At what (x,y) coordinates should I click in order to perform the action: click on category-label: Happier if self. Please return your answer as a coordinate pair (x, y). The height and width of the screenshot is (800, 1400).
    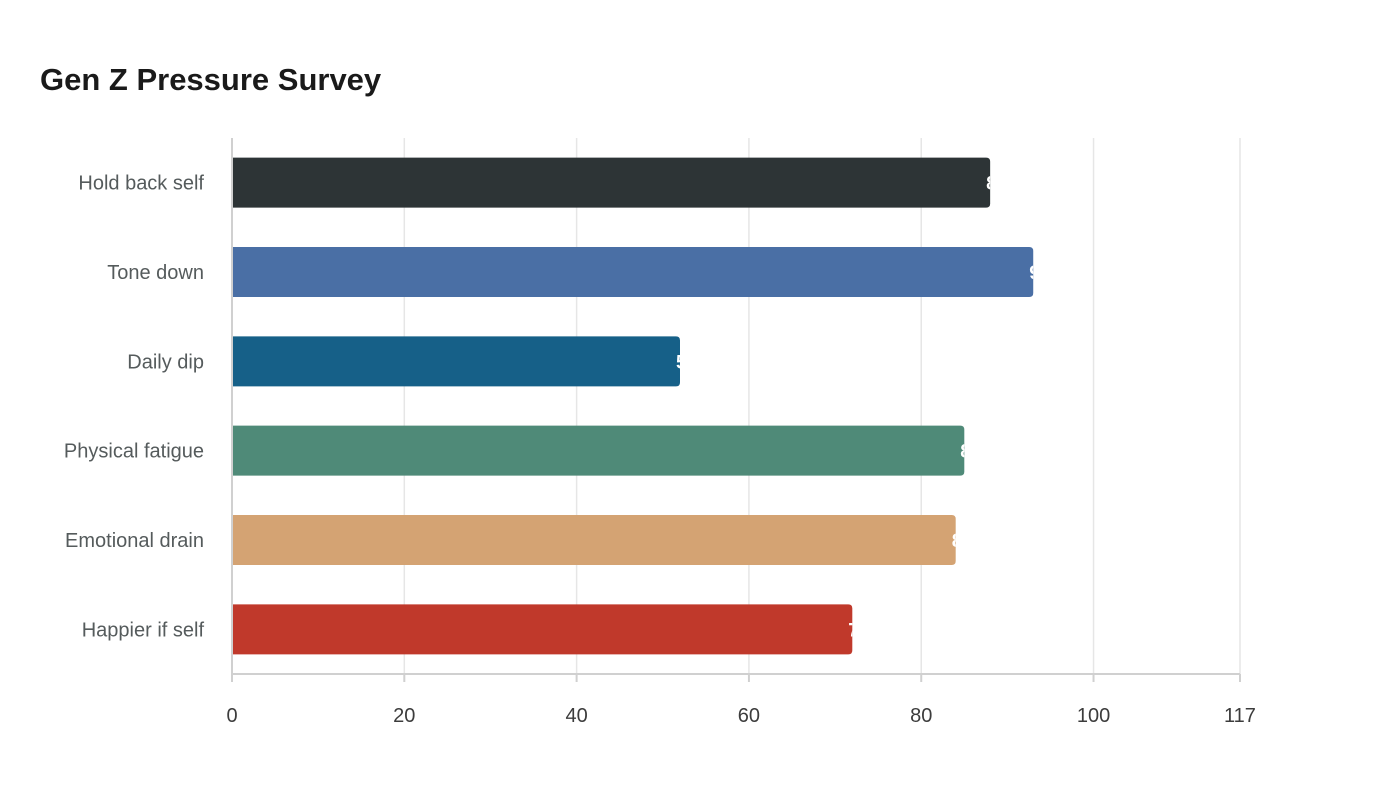
    Looking at the image, I should click on (143, 630).